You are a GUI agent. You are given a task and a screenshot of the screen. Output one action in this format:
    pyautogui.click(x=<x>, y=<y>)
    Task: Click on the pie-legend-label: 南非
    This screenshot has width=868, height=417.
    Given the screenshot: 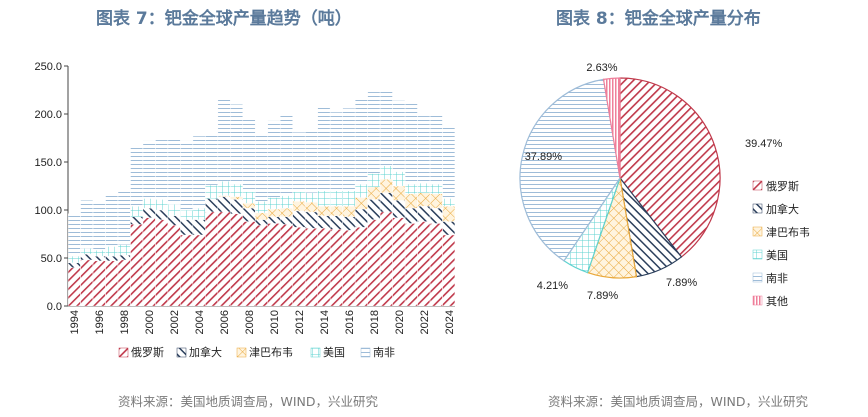 What is the action you would take?
    pyautogui.click(x=777, y=278)
    